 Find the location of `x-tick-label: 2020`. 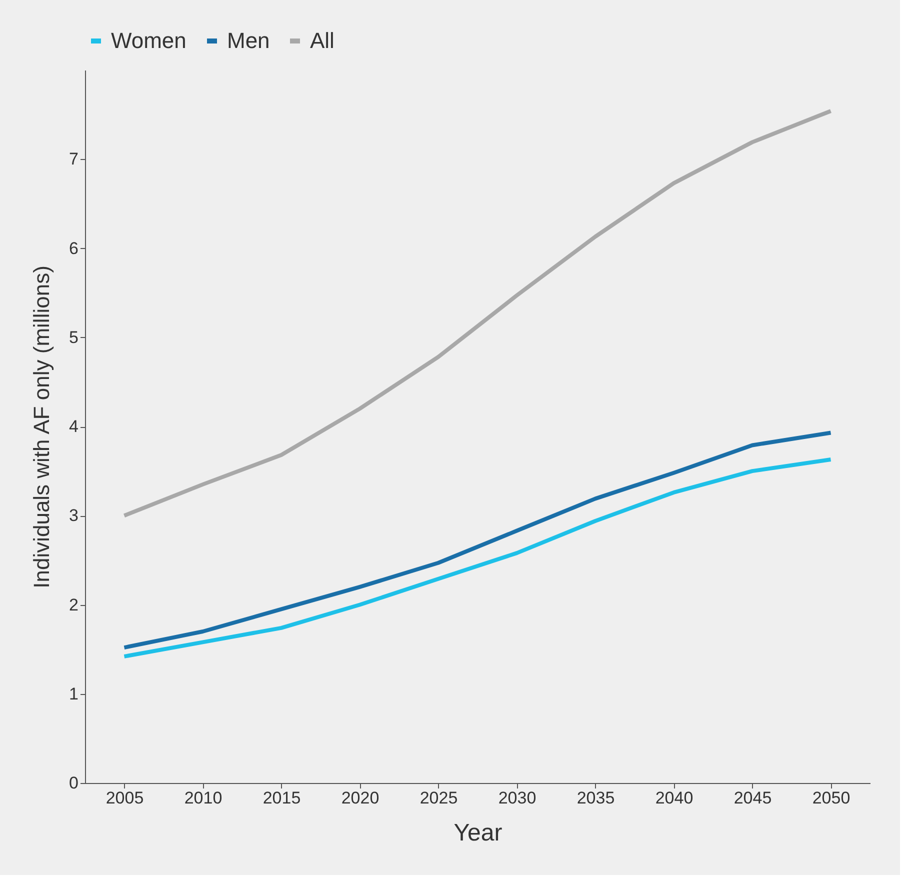

x-tick-label: 2020 is located at coordinates (360, 798).